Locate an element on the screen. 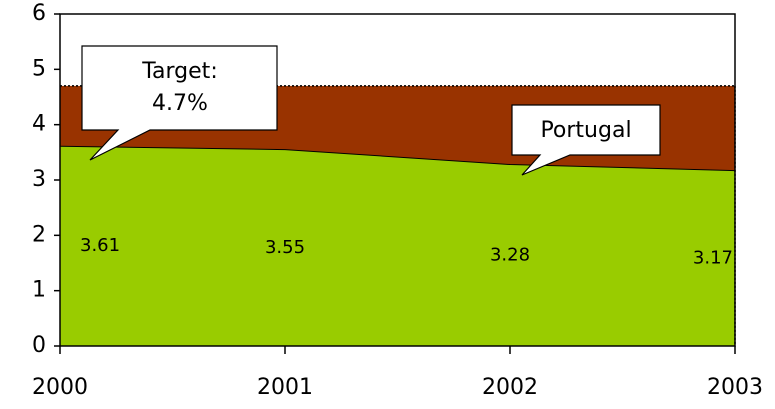 The image size is (775, 409). x-tick-label: 2003 is located at coordinates (735, 387).